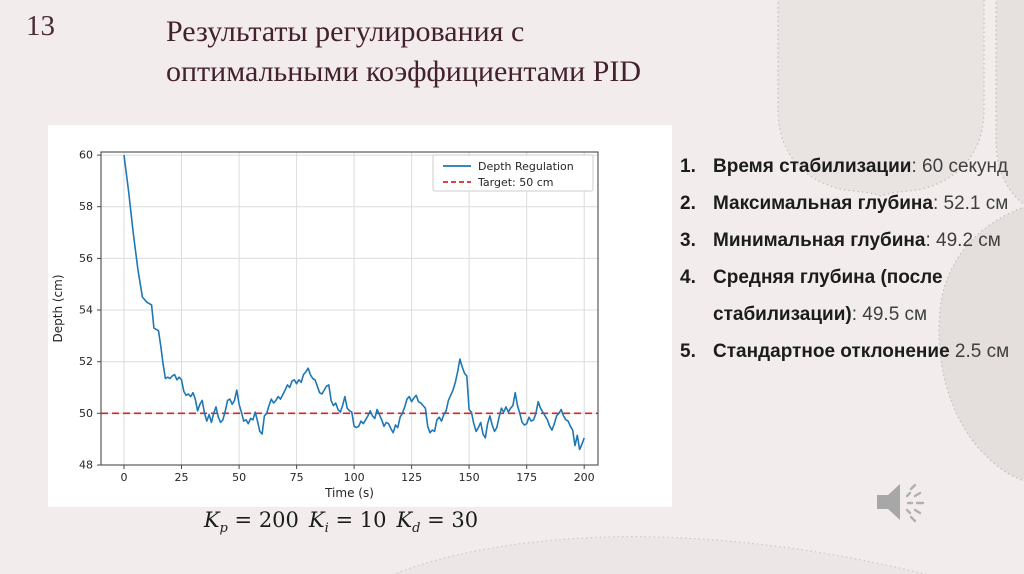  Describe the element at coordinates (688, 203) in the screenshot. I see `list-item-number: 2.` at that location.